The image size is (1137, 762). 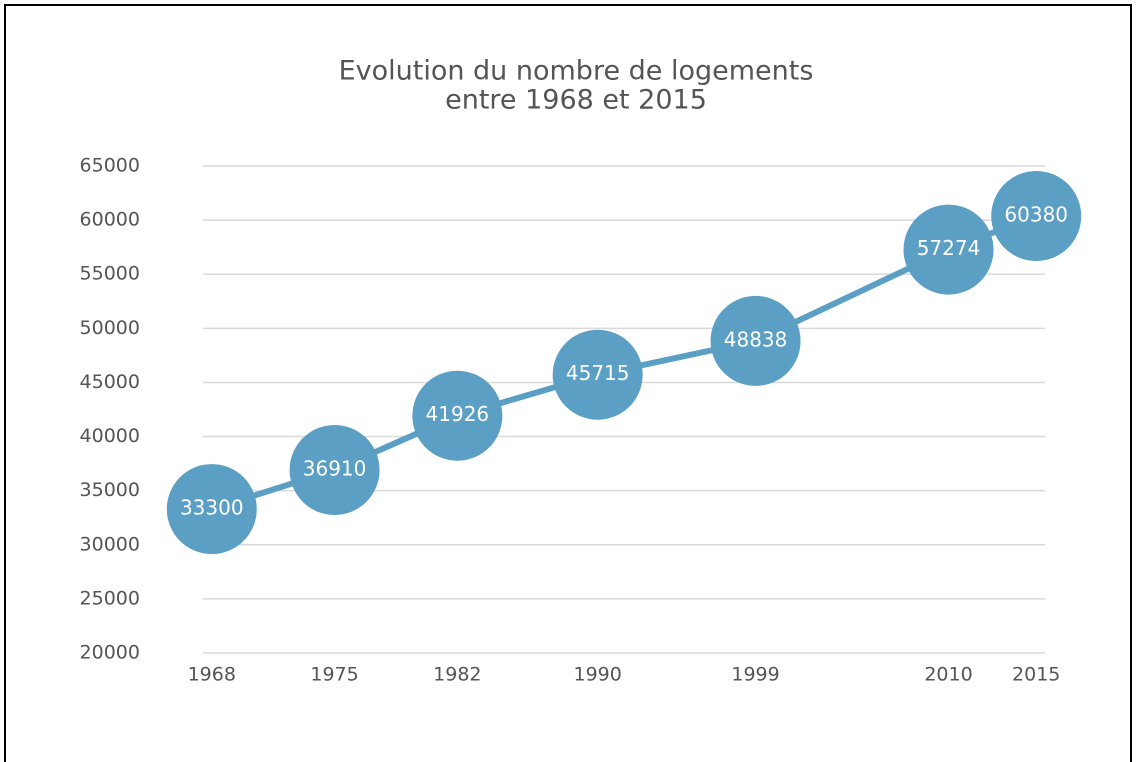 What do you see at coordinates (110, 220) in the screenshot?
I see `y-tick-label: 60000` at bounding box center [110, 220].